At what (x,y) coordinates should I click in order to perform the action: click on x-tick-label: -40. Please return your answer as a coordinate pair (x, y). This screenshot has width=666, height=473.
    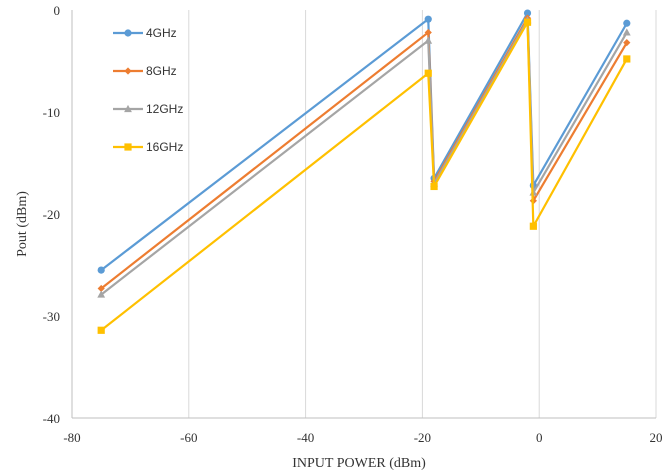
    Looking at the image, I should click on (305, 437).